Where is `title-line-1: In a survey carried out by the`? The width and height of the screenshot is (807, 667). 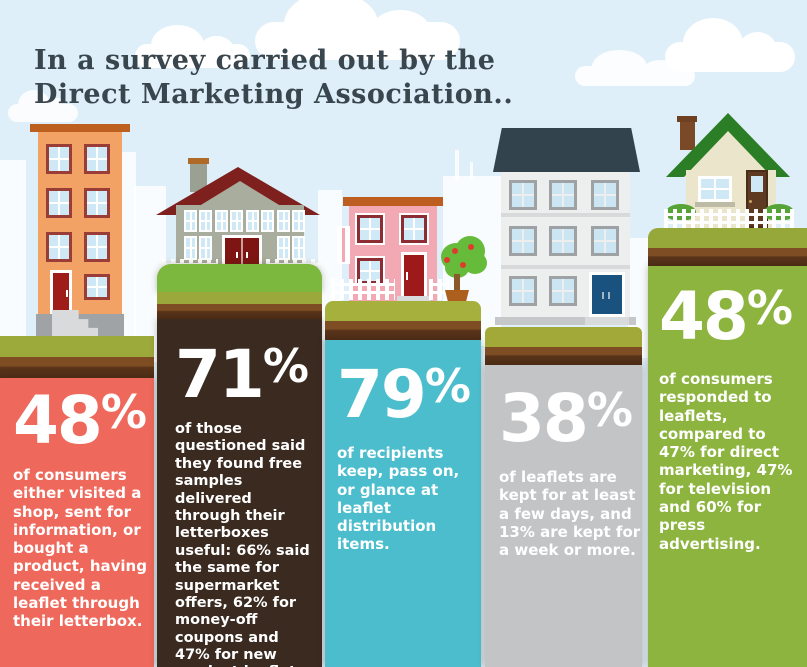
title-line-1: In a survey carried out by the is located at coordinates (265, 60).